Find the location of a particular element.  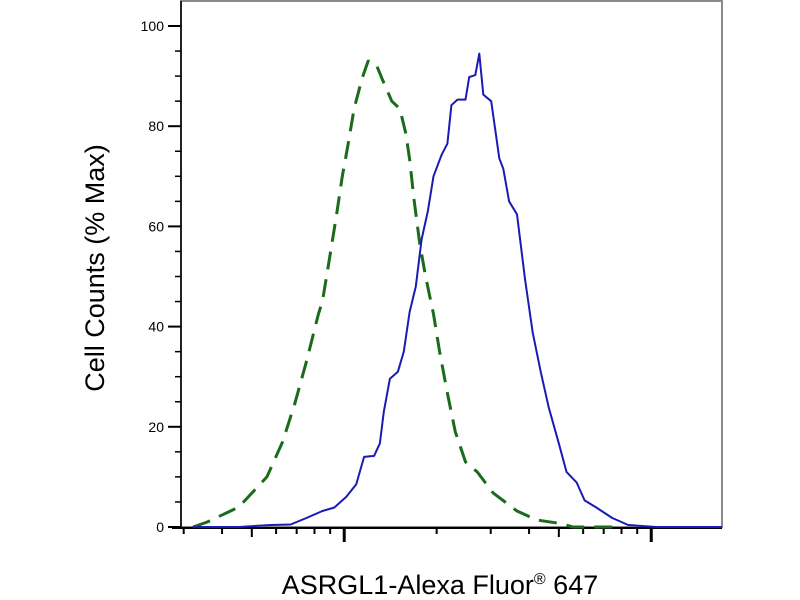

x-axis-title: ASRGL1-Alexa Fluor® 647 is located at coordinates (440, 585).